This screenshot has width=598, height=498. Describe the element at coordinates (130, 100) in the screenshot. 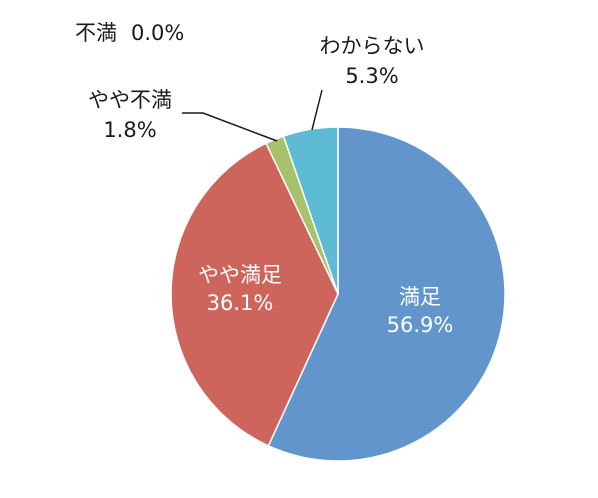

I see `slice-label-yaya-fuman: やや不満` at that location.